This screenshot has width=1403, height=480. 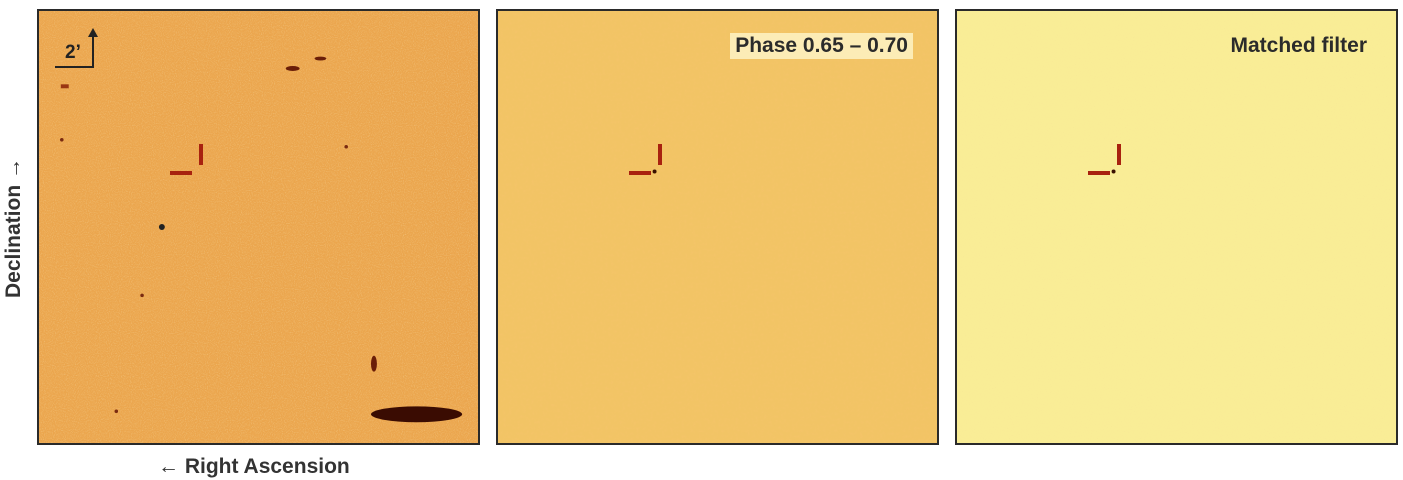 I want to click on dark-artifact-left, so click(x=64, y=86).